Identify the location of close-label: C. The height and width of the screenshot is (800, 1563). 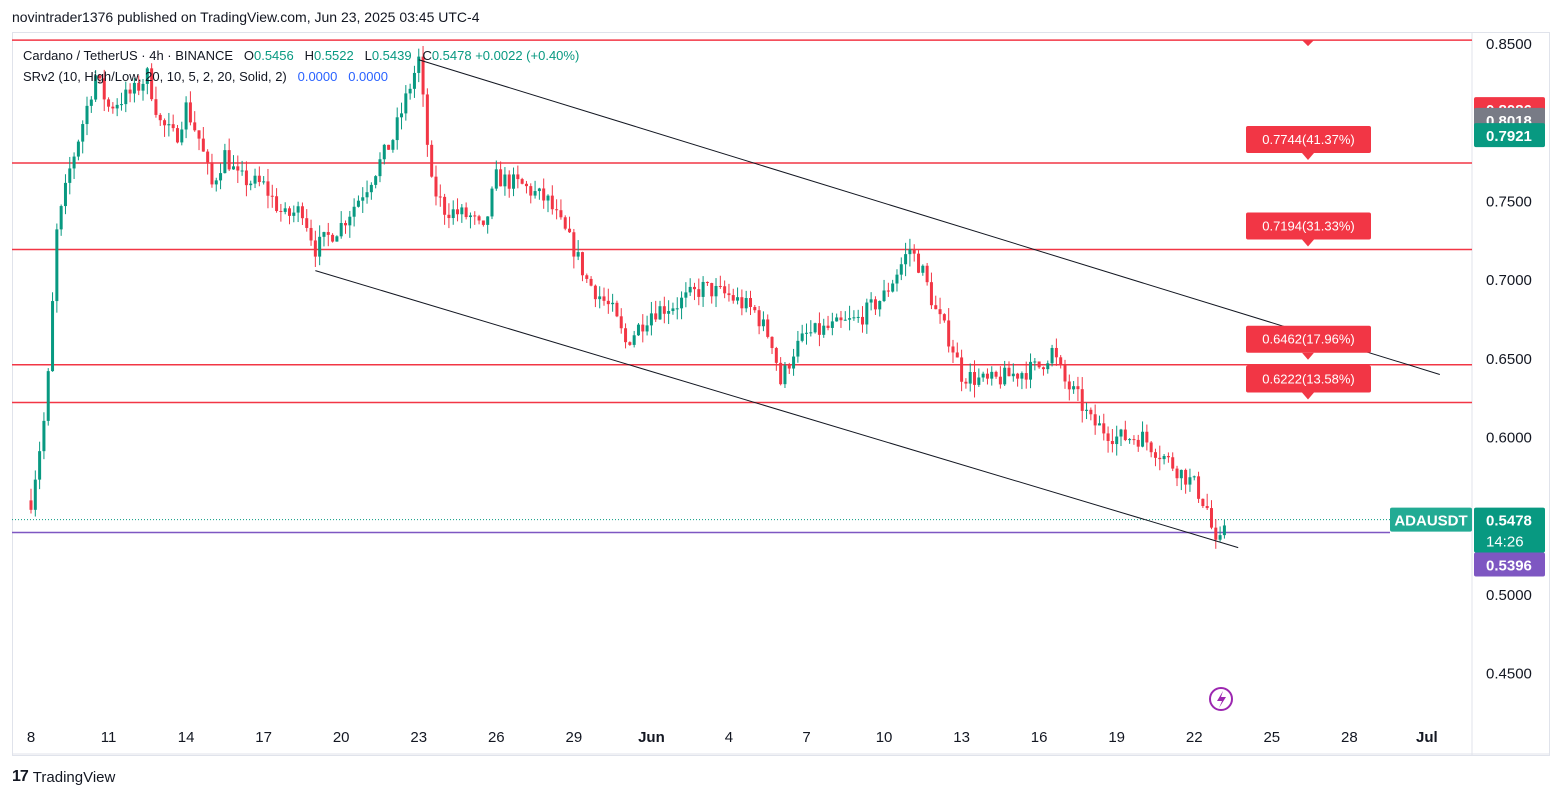
(427, 55).